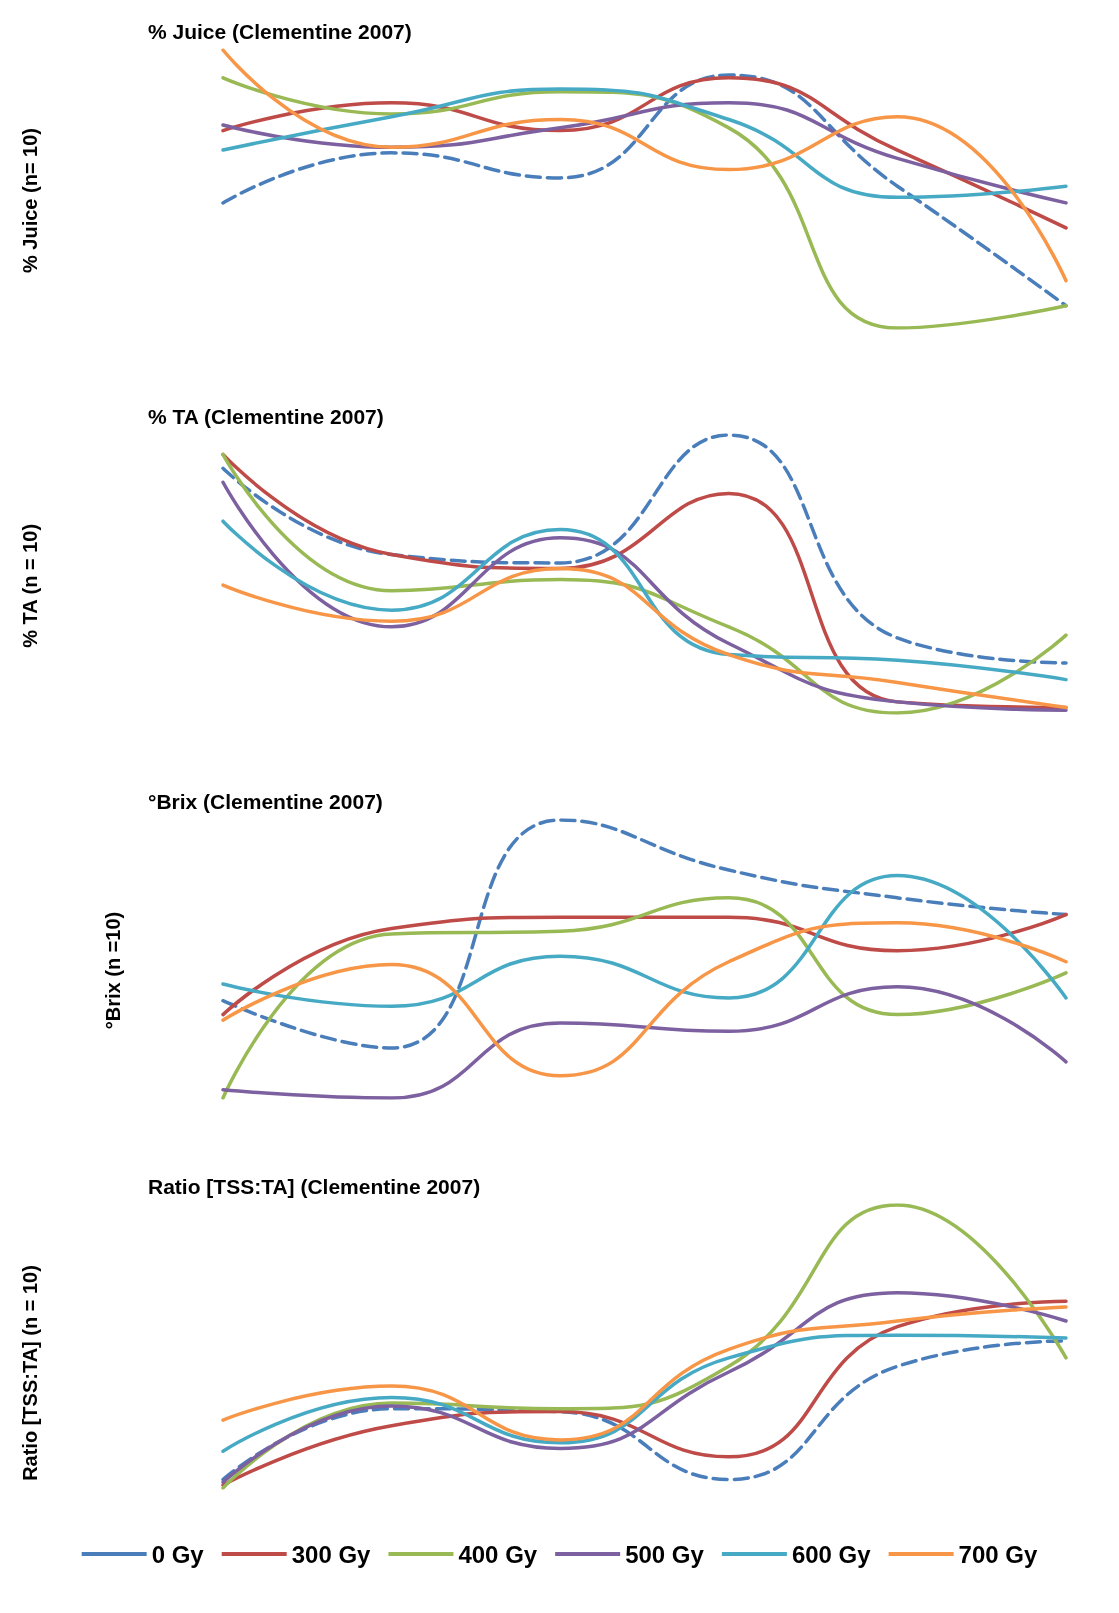  What do you see at coordinates (30, 585) in the screenshot?
I see `y-axis-title: % TA (n = 10)` at bounding box center [30, 585].